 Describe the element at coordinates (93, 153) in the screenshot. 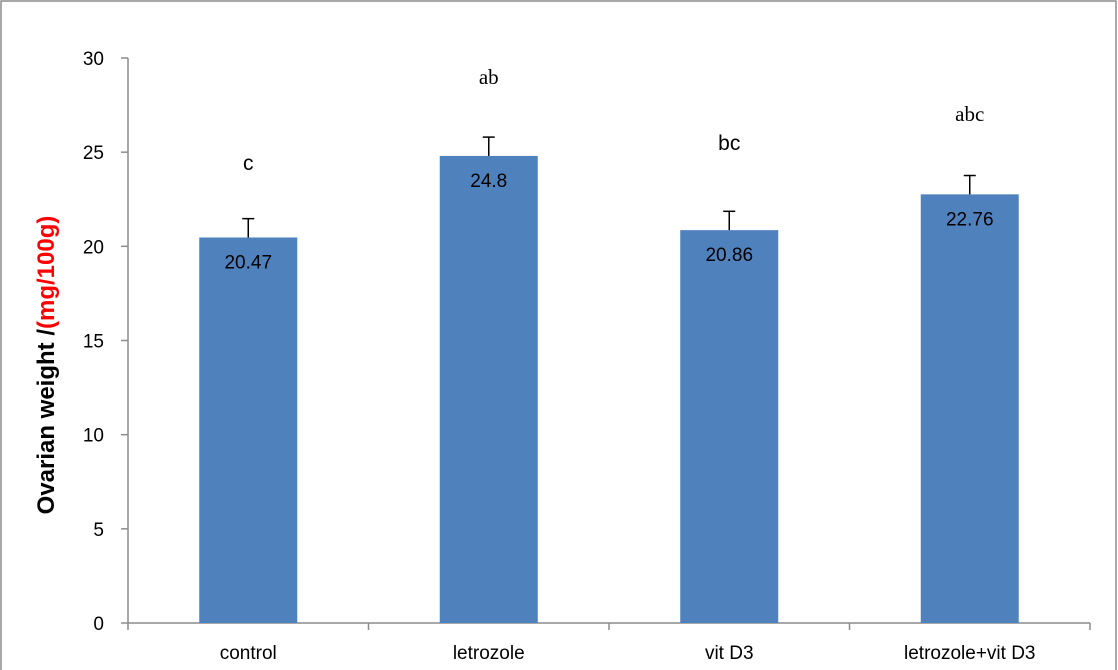

I see `y-tick-label: 25` at that location.